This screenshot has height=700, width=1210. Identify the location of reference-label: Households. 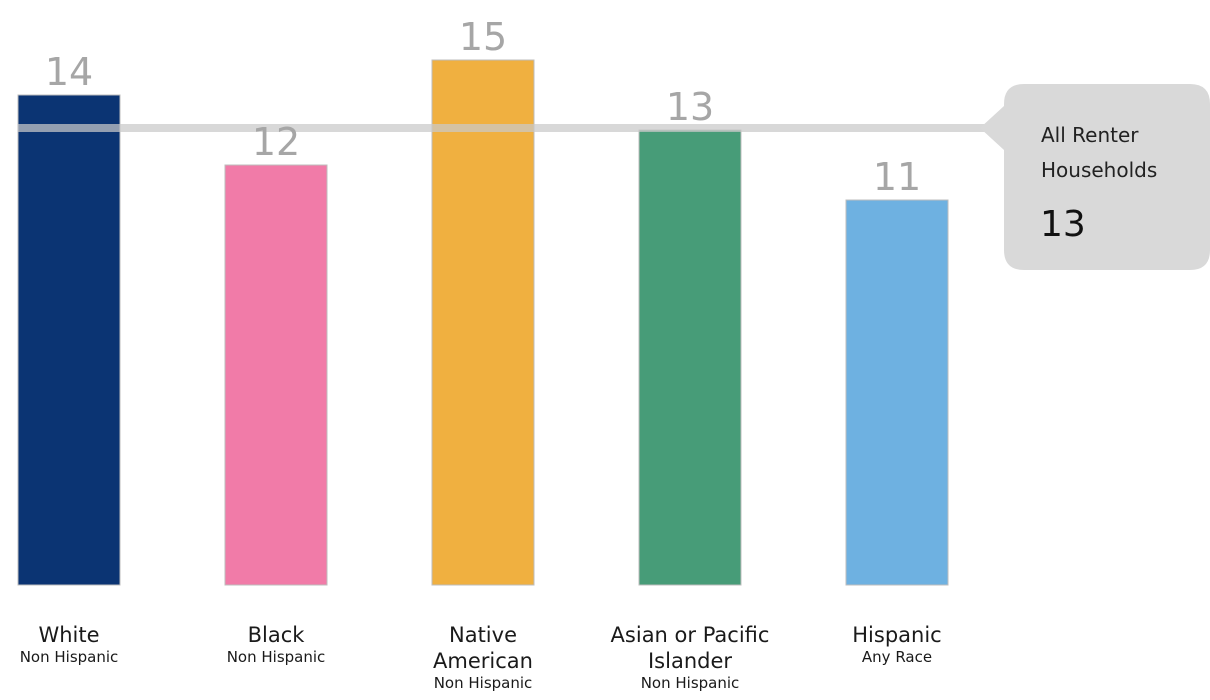
(1099, 170).